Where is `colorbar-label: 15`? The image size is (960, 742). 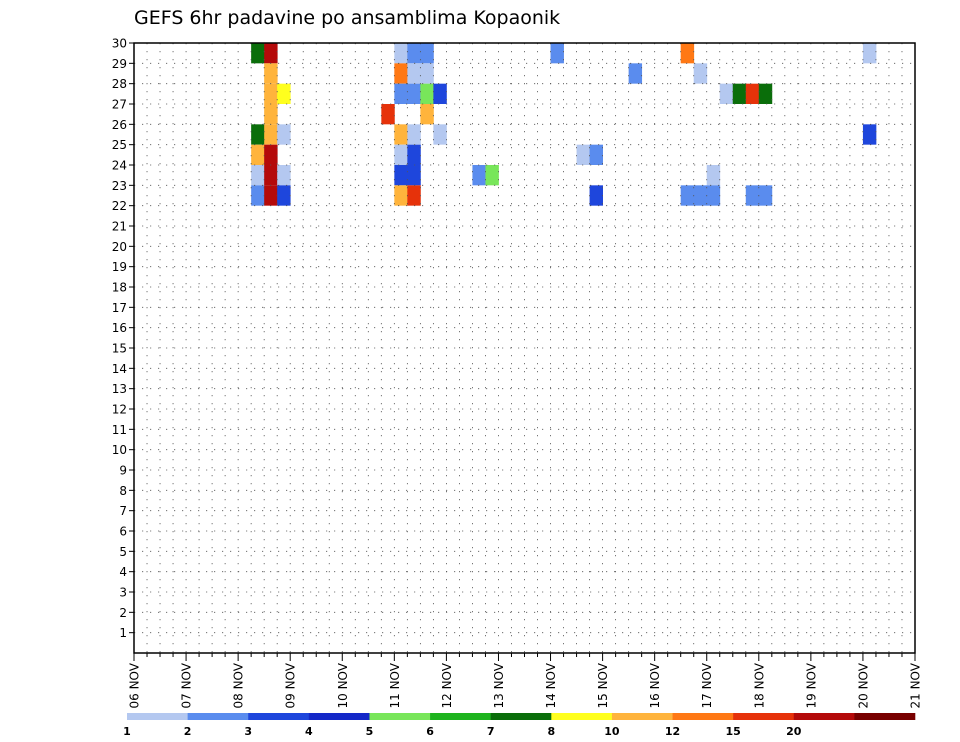 colorbar-label: 15 is located at coordinates (732, 731).